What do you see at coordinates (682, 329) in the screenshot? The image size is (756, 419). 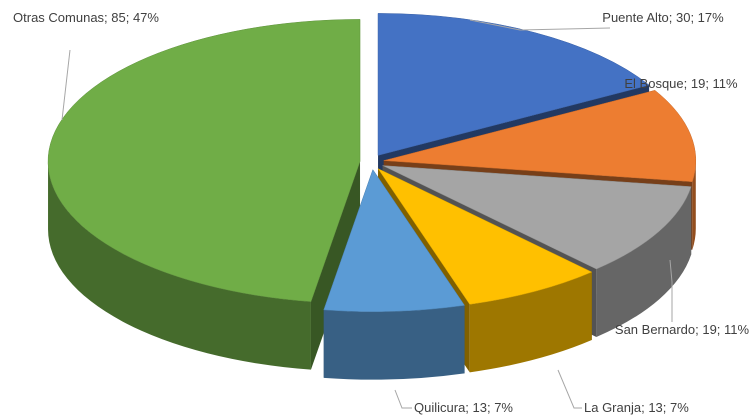 I see `data-label: San Bernardo; 19; 11%` at bounding box center [682, 329].